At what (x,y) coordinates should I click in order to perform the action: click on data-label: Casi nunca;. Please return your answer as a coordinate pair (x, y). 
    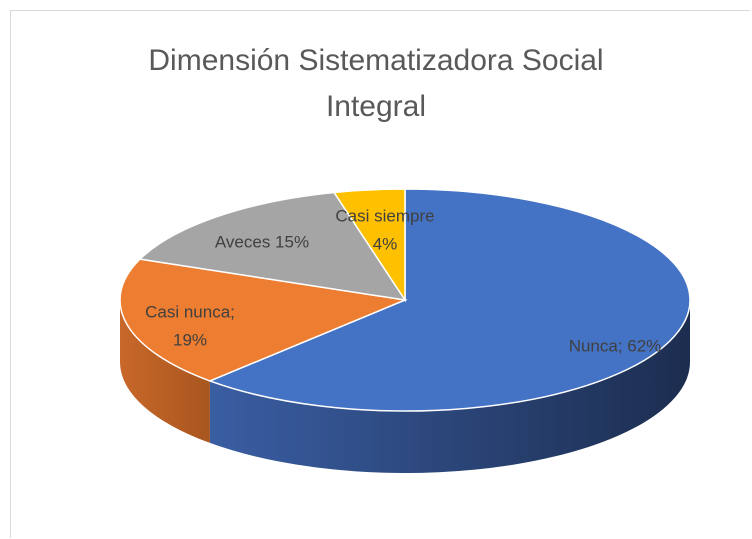
    Looking at the image, I should click on (190, 311).